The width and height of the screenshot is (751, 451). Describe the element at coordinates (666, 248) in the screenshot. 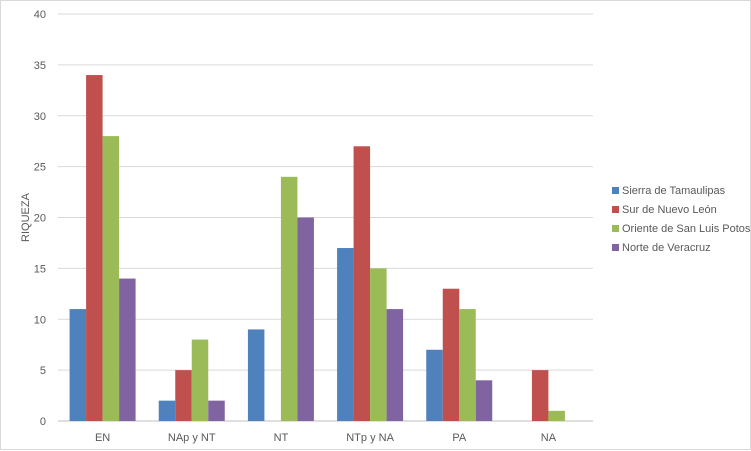

I see `legend-label-4: Norte de Veracruz` at that location.